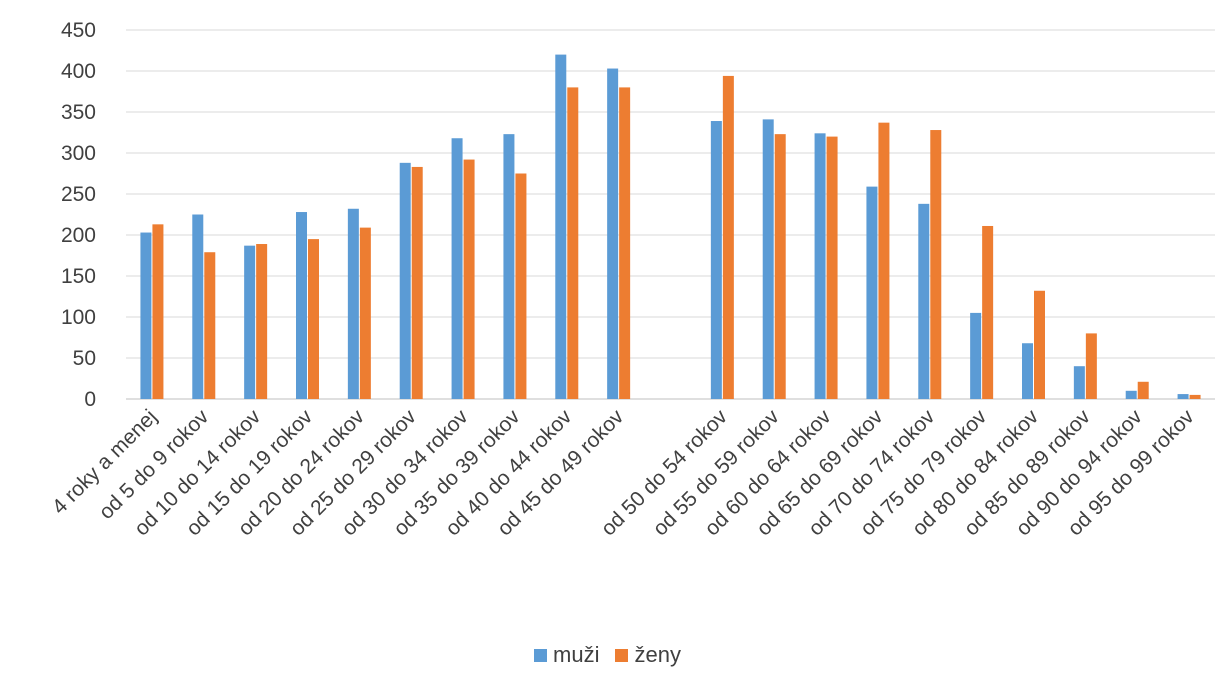 The width and height of the screenshot is (1215, 679). I want to click on legend-item-muzi: muži, so click(566, 655).